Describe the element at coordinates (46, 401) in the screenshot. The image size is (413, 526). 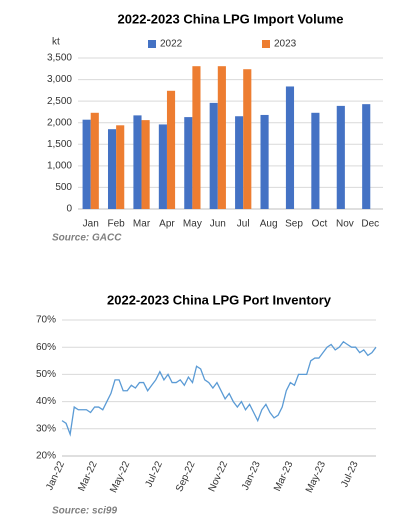
I see `y-tick-label: 40%` at that location.